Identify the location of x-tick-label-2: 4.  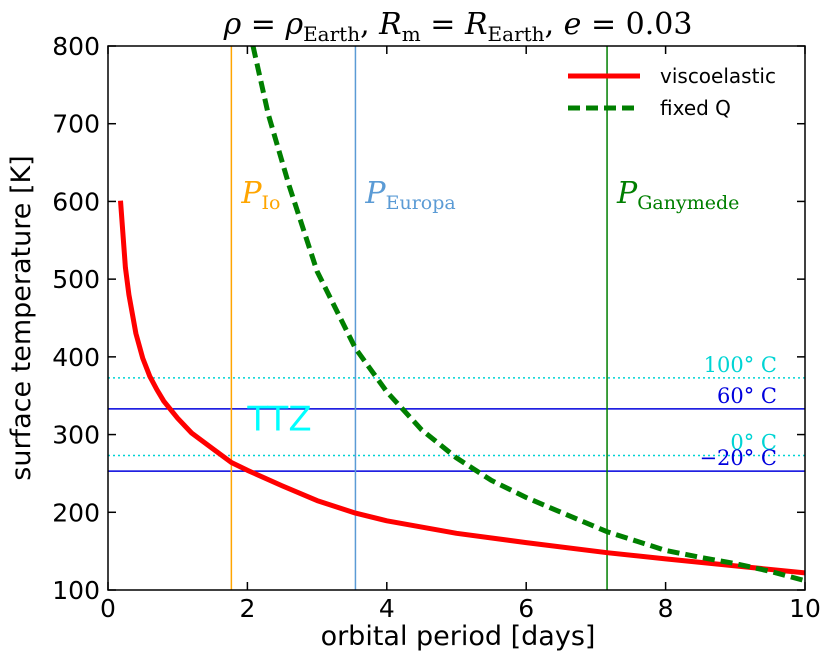
(387, 608).